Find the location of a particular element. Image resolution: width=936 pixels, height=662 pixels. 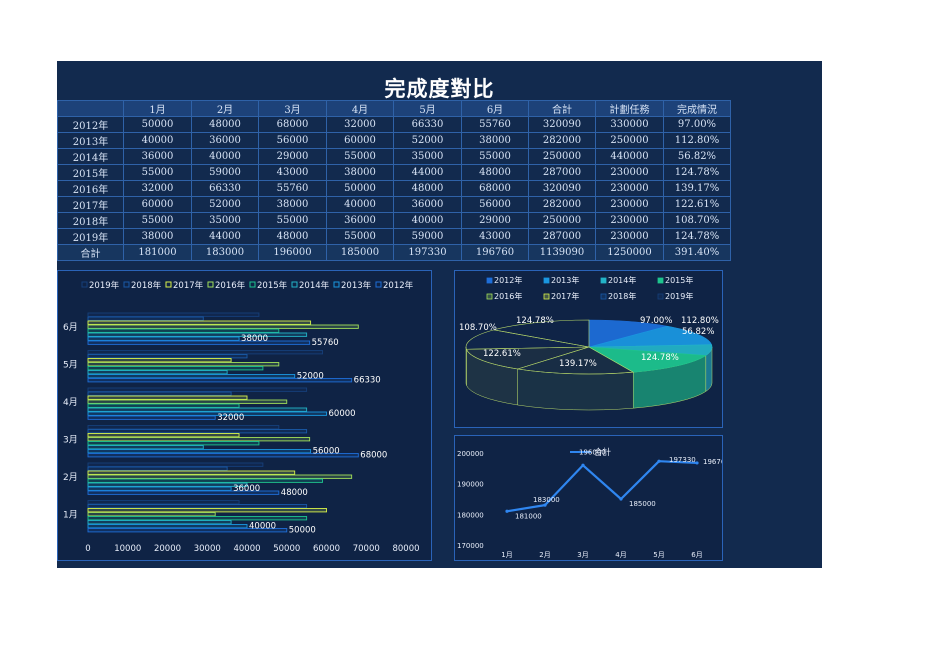

table-cell: 97.00% is located at coordinates (697, 124).